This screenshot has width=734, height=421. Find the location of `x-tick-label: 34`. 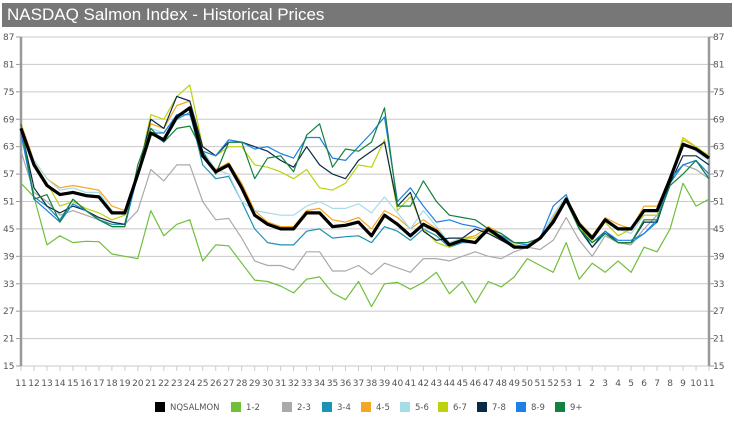

x-tick-label: 34 is located at coordinates (320, 384).